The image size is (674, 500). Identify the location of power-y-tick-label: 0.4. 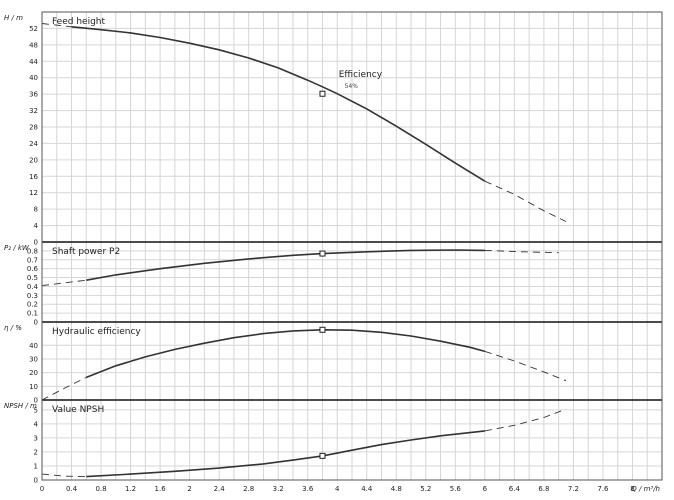
(33, 287).